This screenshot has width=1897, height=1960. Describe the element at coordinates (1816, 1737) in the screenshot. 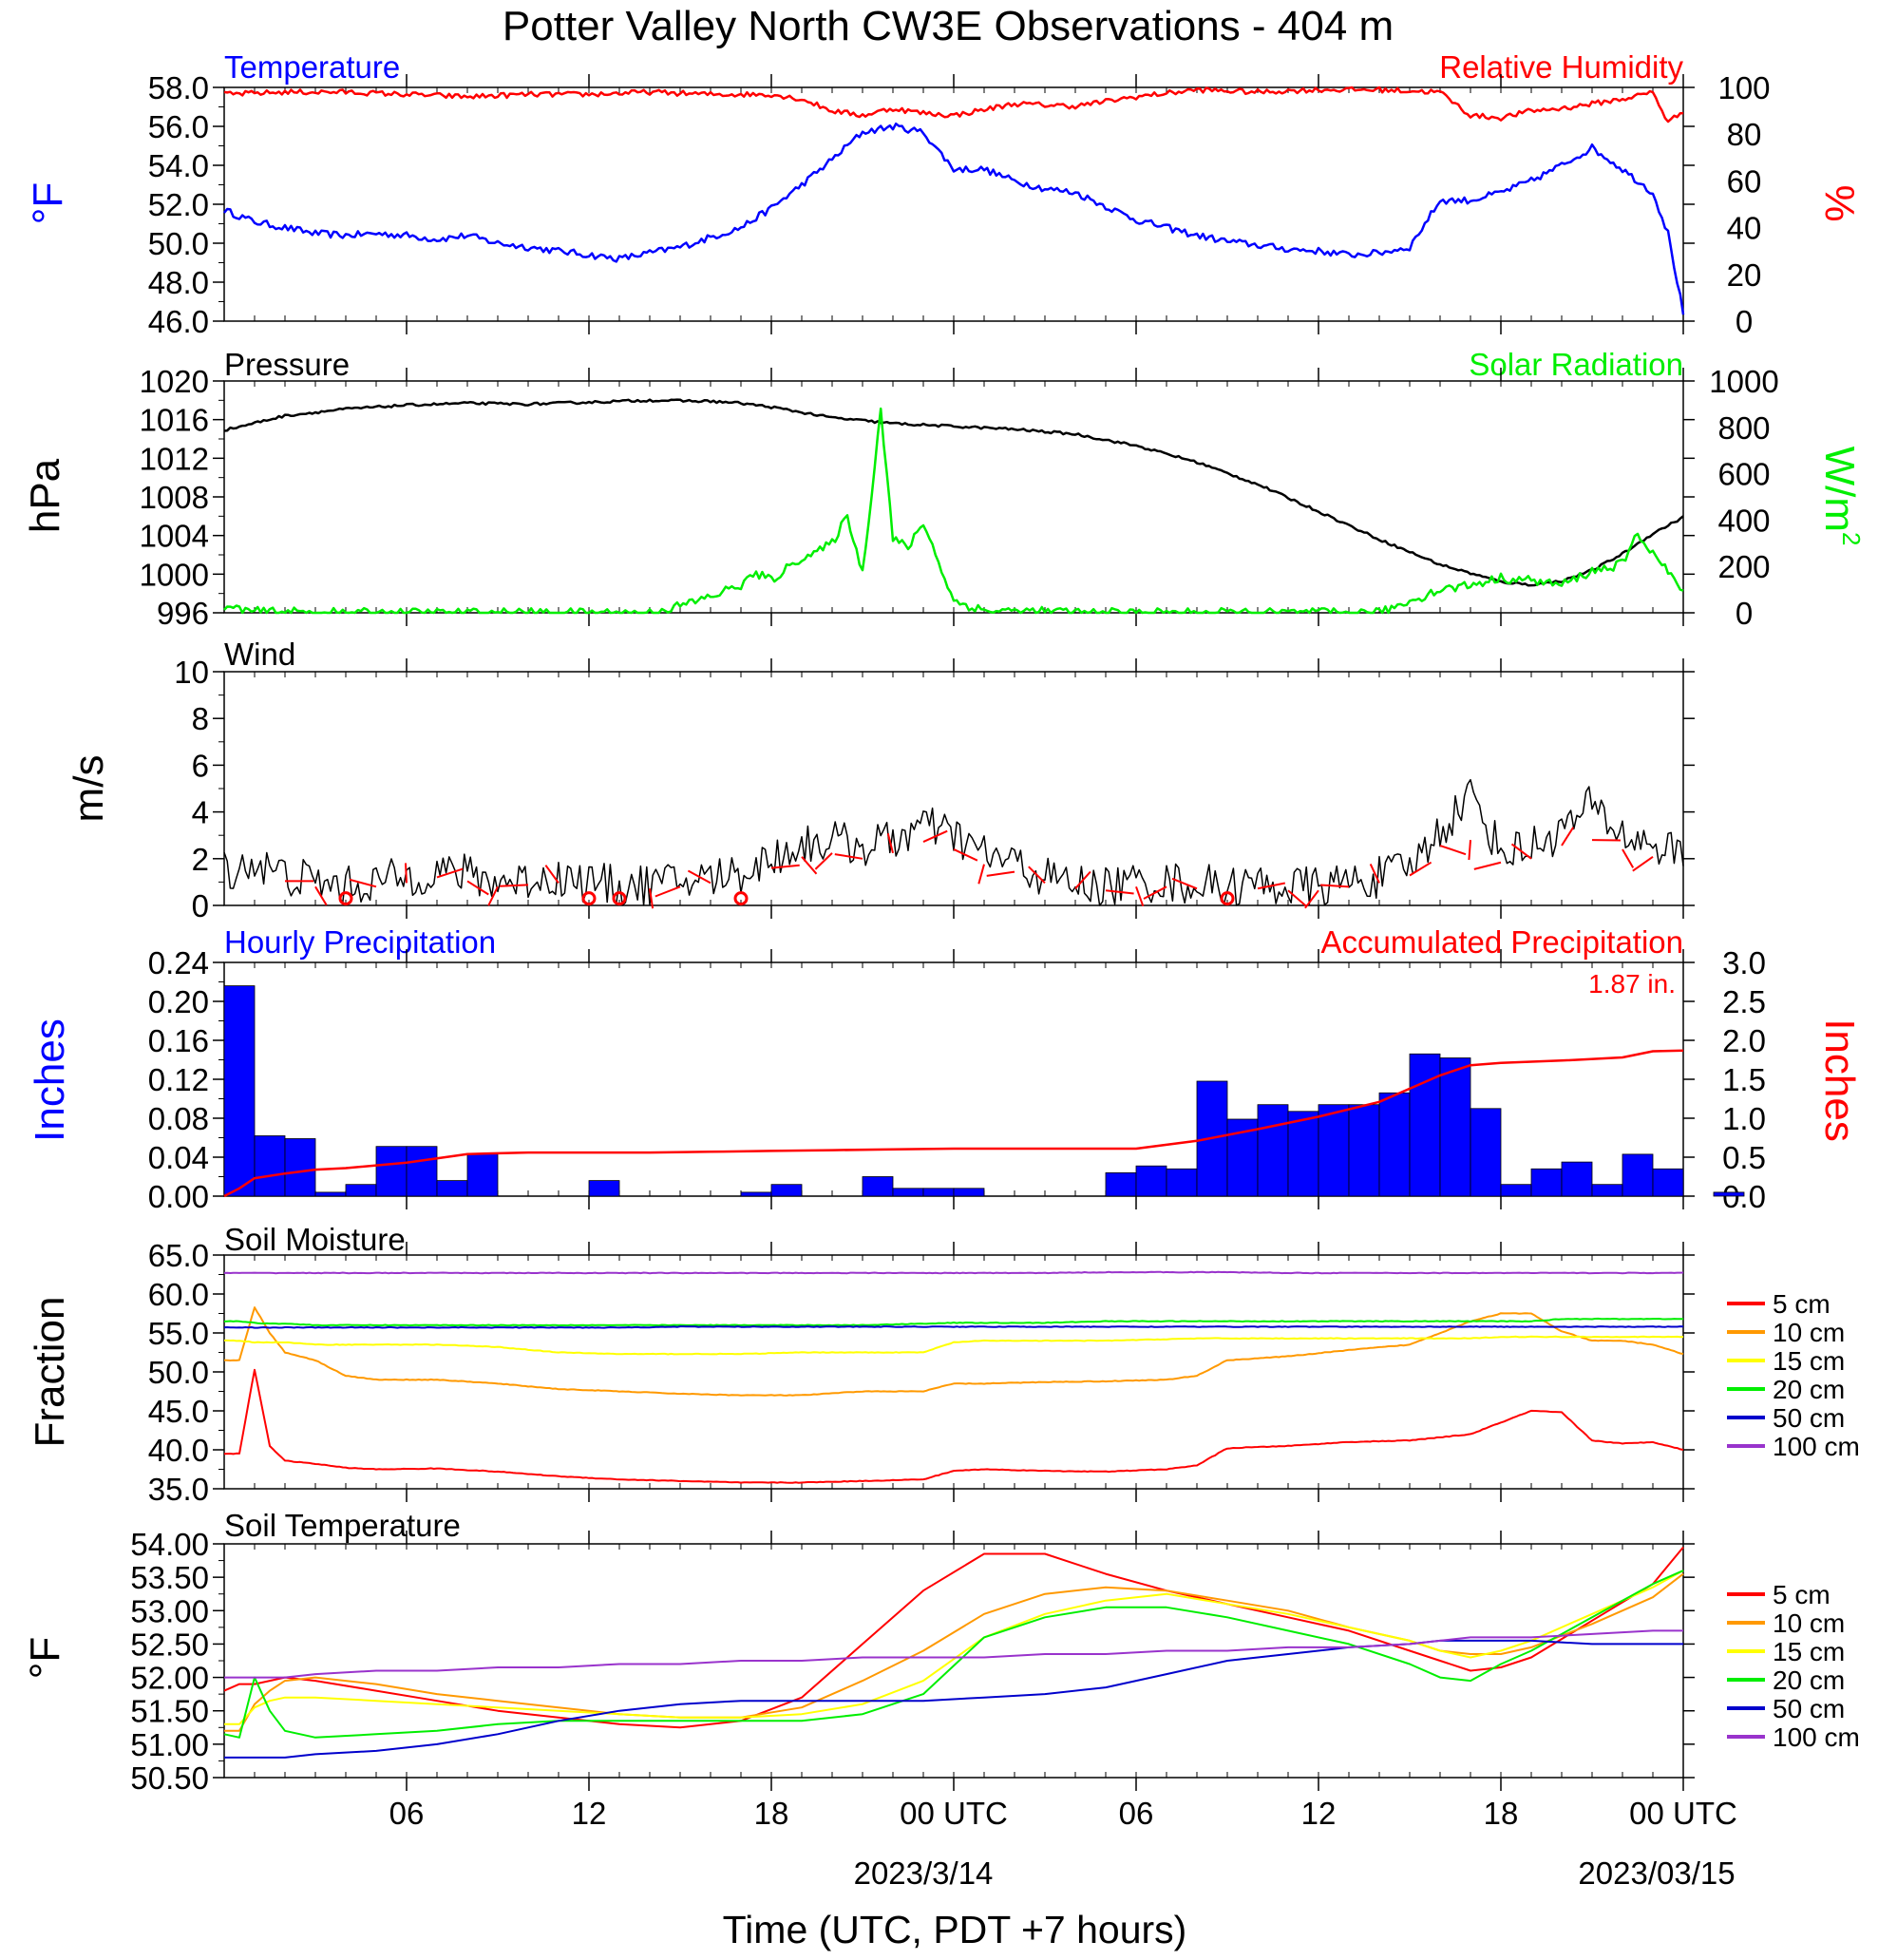

I see `soil-temperature-legend-label: 100 cm` at that location.